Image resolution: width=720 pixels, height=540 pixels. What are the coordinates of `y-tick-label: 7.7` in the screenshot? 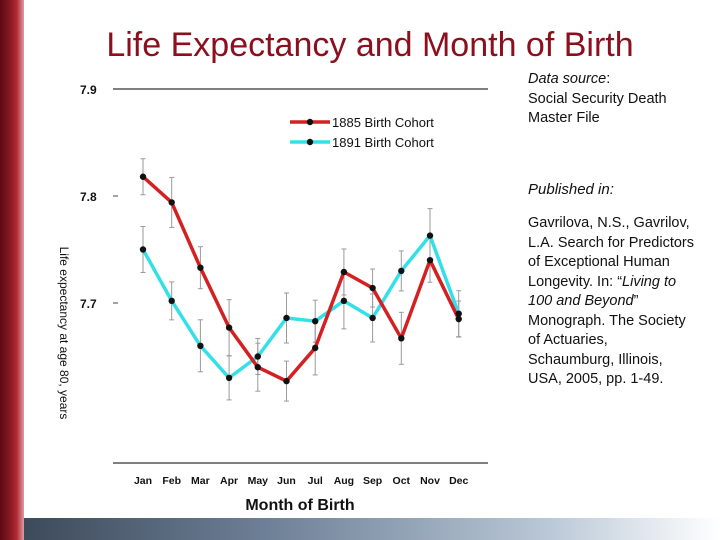 It's located at (88, 304).